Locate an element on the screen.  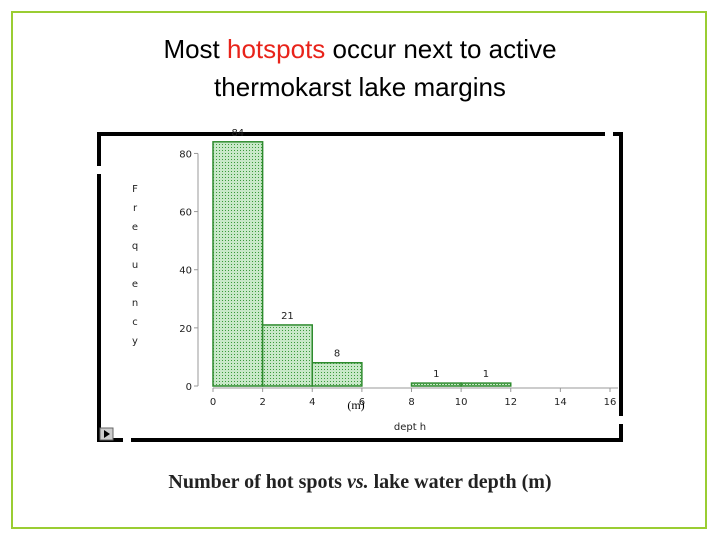
y-tick-label: 0 is located at coordinates (189, 387).